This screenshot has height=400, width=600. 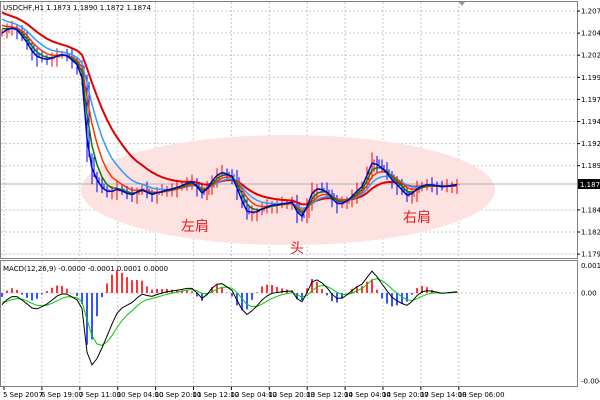 I want to click on macd-tick-label: 0.0015, so click(x=590, y=266).